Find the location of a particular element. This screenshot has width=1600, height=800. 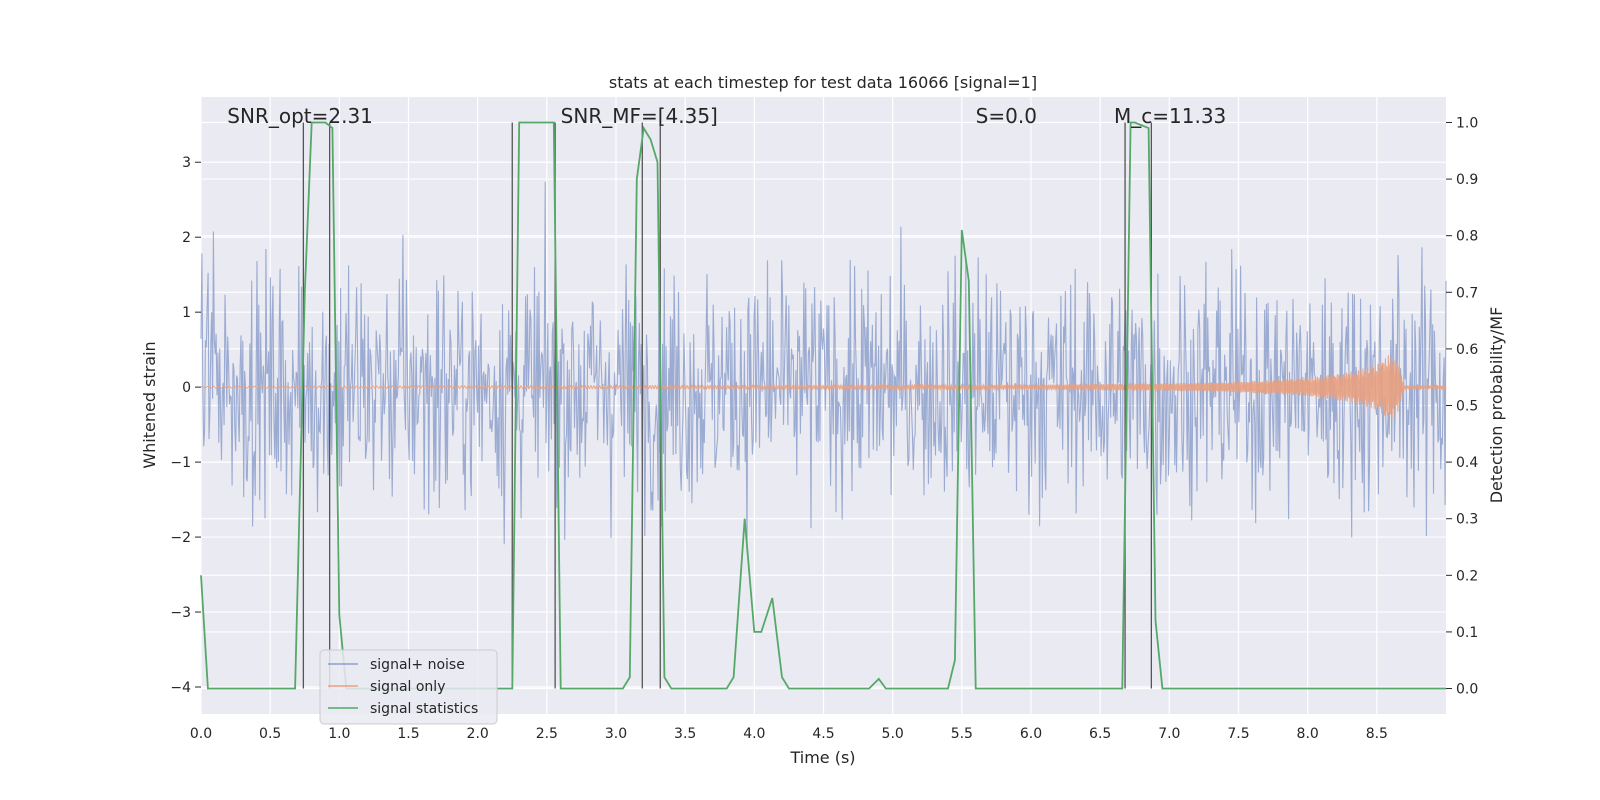

legend-label-signal-statistics: signal statistics is located at coordinates (424, 709).